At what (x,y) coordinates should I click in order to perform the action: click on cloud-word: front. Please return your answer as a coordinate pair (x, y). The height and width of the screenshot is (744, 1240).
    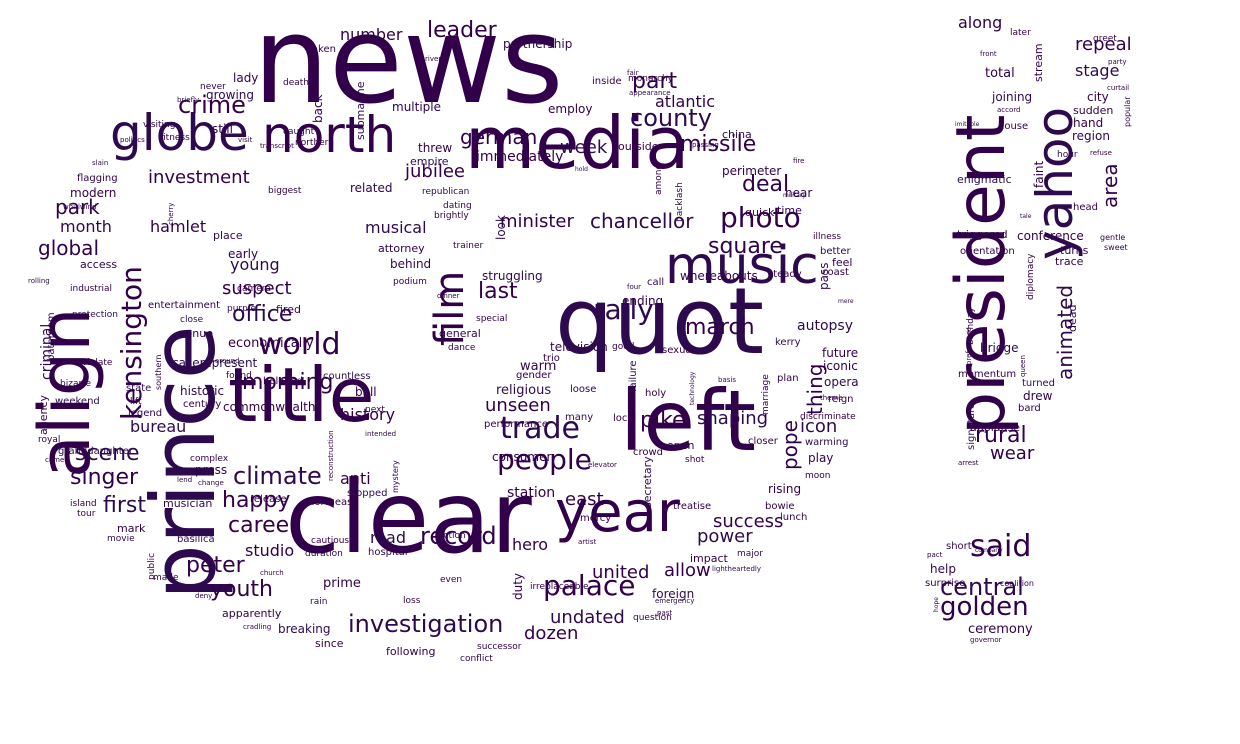
    Looking at the image, I should click on (988, 54).